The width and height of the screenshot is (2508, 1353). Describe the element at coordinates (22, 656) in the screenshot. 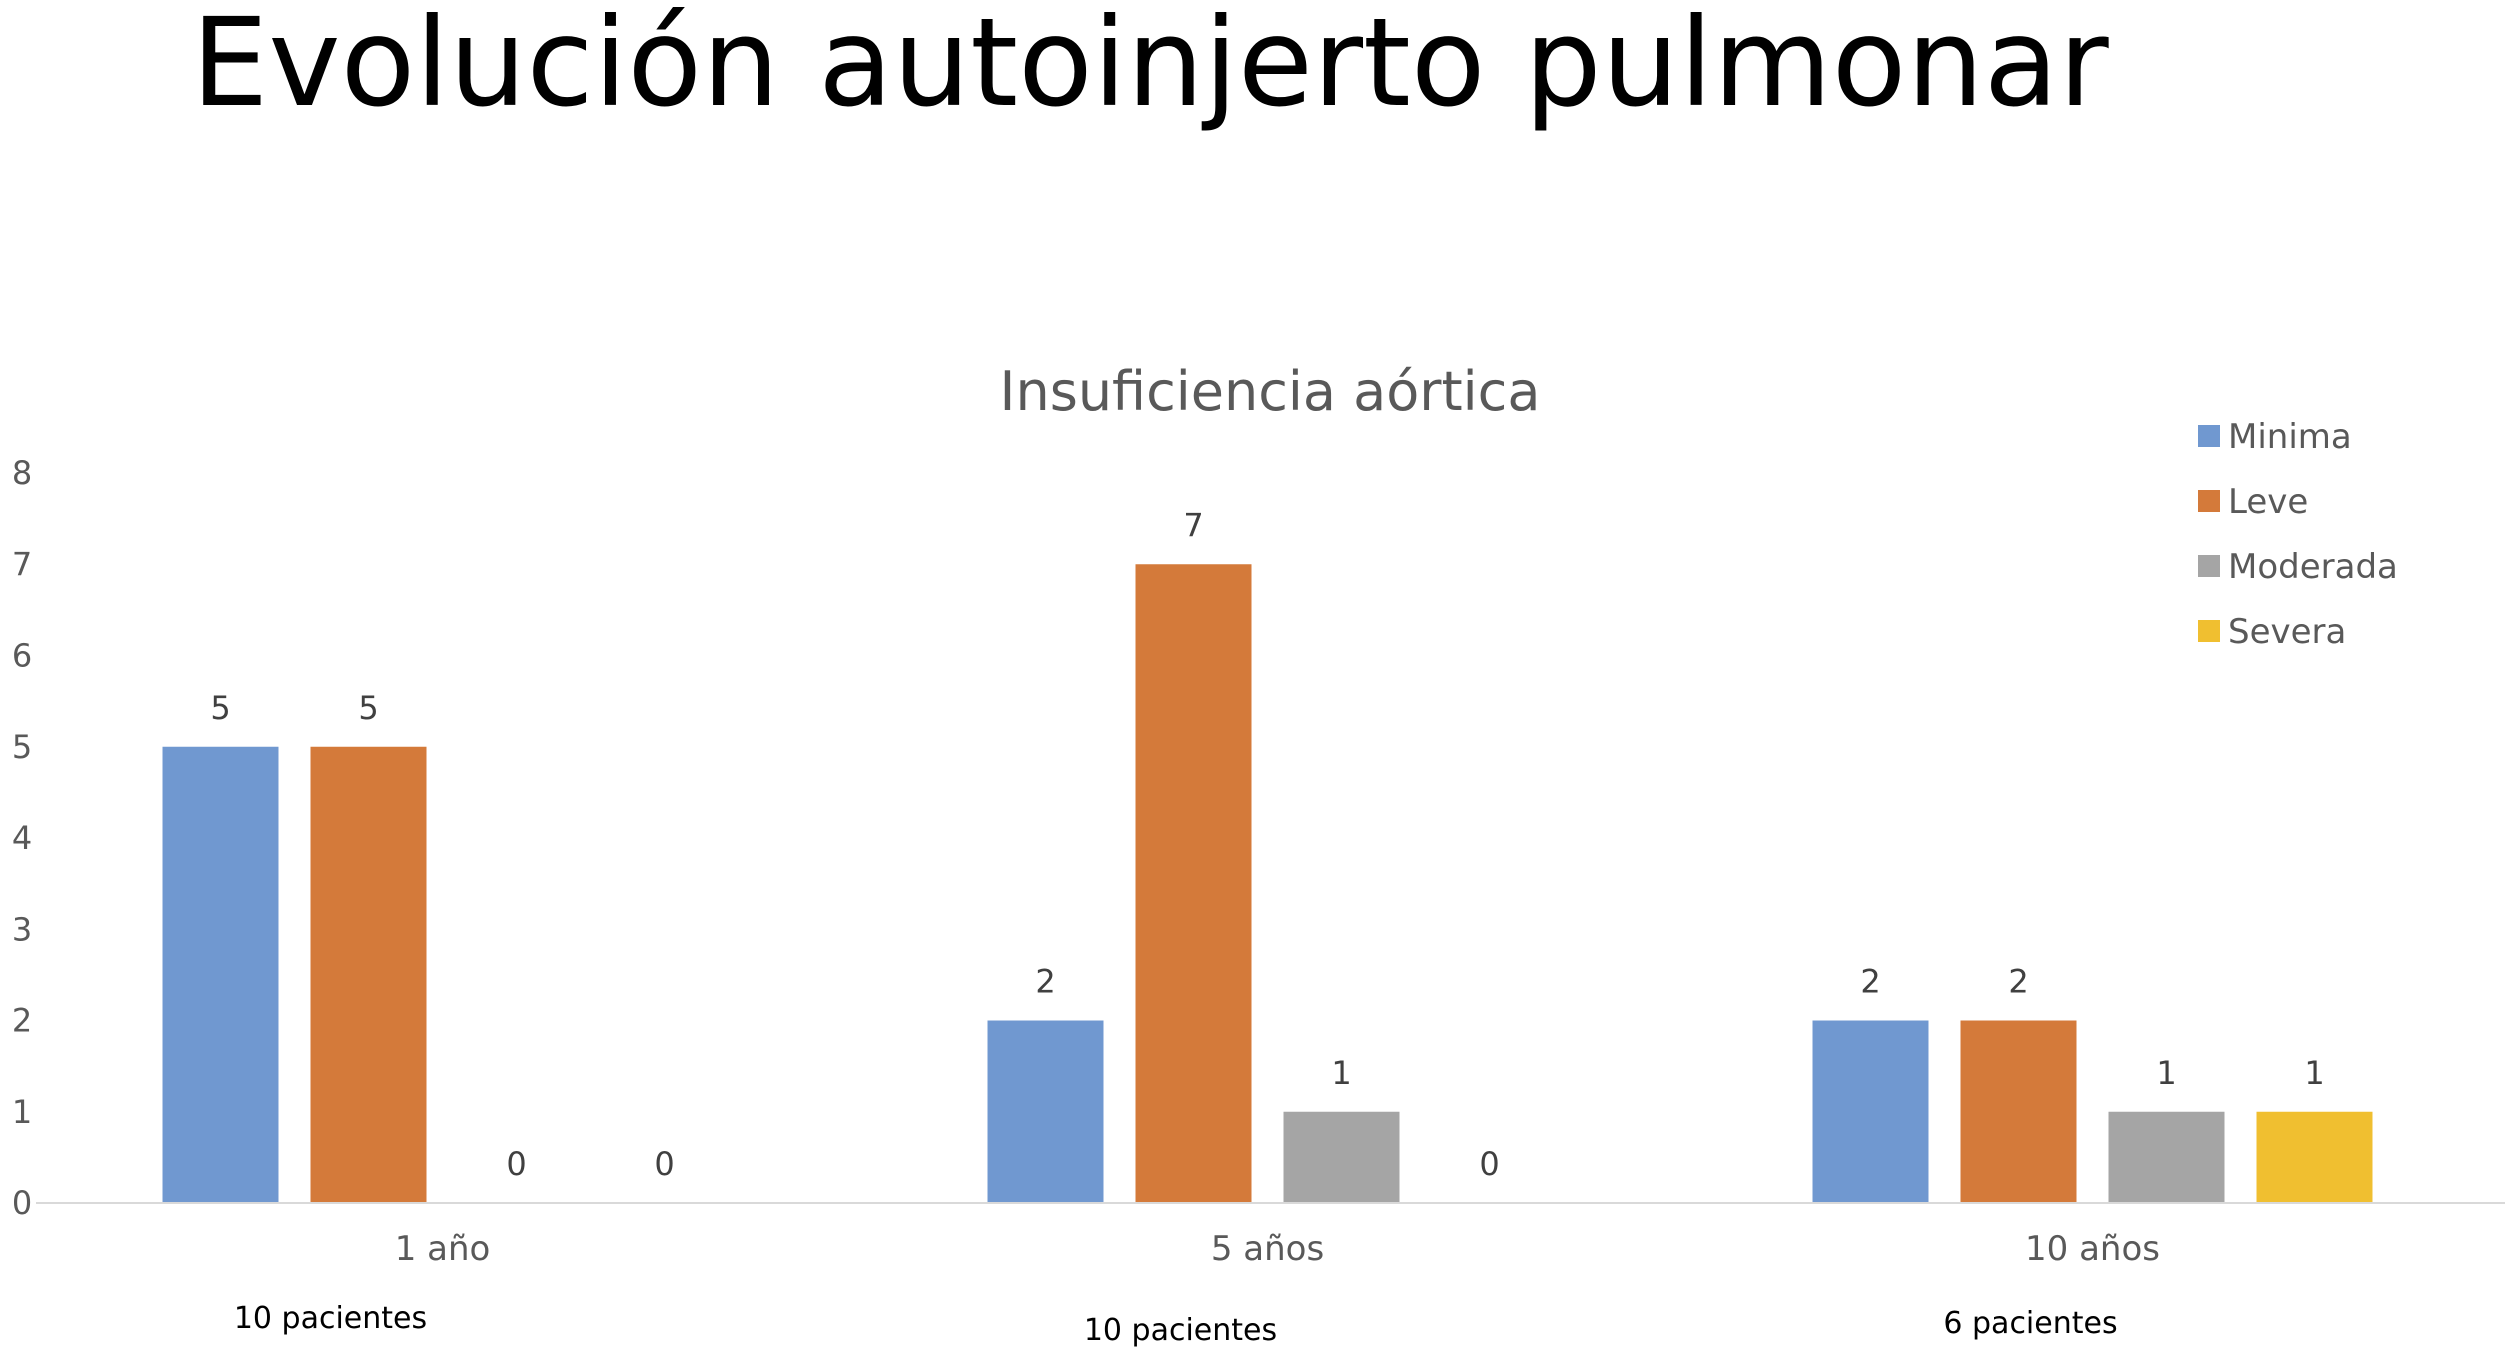

I see `y-tick-label: 6` at that location.